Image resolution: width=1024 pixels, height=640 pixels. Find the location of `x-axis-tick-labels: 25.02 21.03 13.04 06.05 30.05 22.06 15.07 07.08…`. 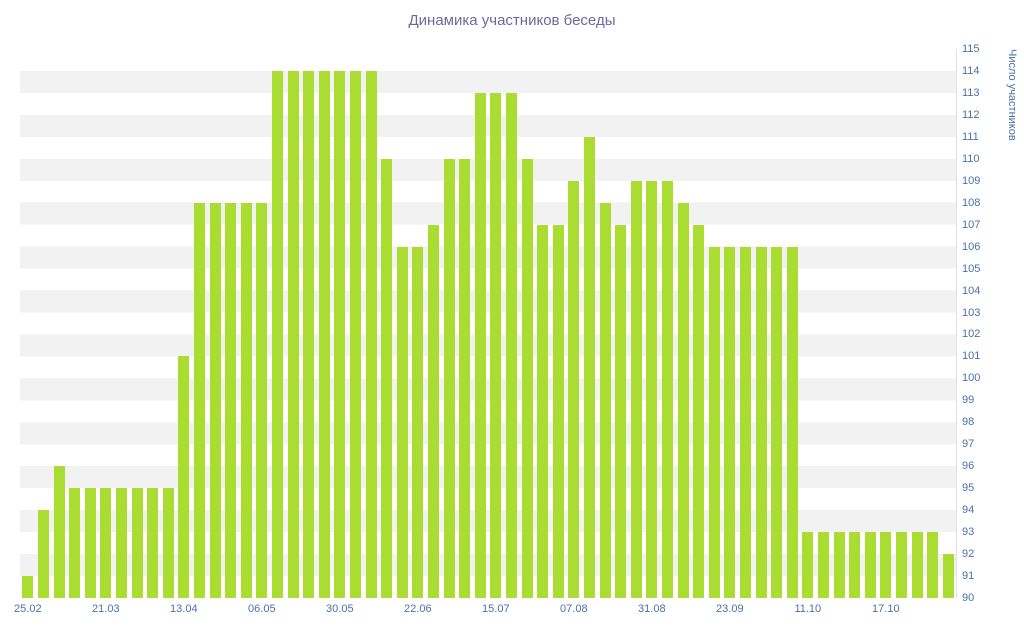

x-axis-tick-labels: 25.02 21.03 13.04 06.05 30.05 22.06 15.07 07.08… is located at coordinates (485, 611).